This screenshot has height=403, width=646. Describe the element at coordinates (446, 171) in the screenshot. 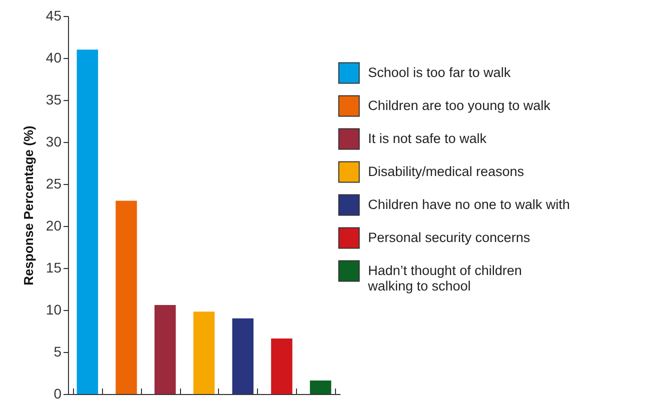

I see `legend-label: Disability/medical reasons` at that location.